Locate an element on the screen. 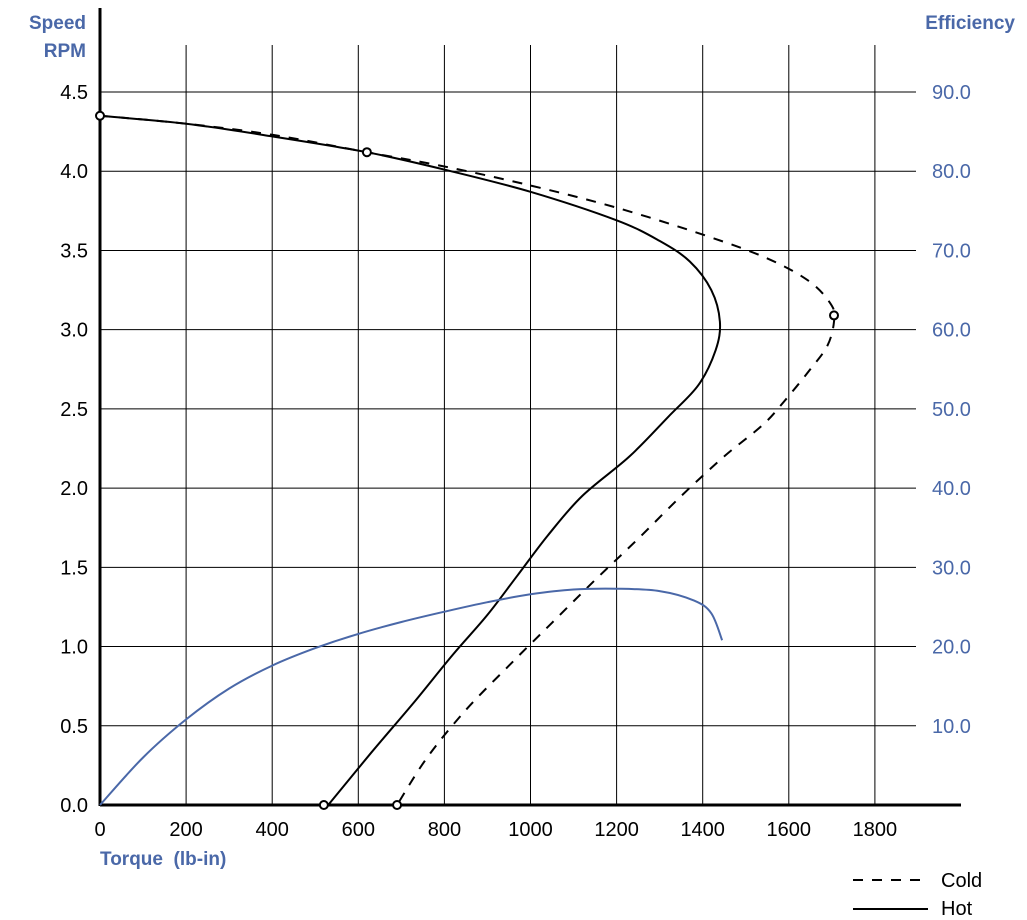  right-tick-label: 70.0 is located at coordinates (951, 251).